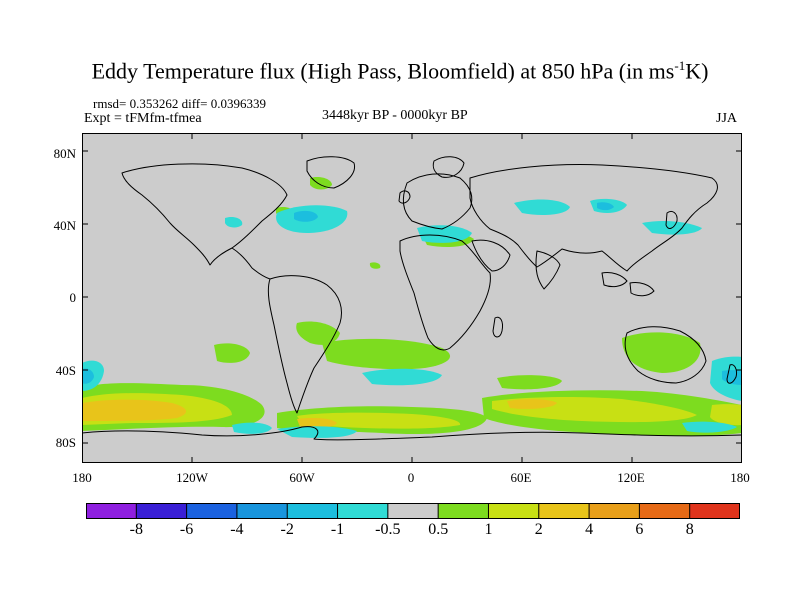 This screenshot has width=800, height=600. What do you see at coordinates (375, 265) in the screenshot?
I see `africa-west-patch` at bounding box center [375, 265].